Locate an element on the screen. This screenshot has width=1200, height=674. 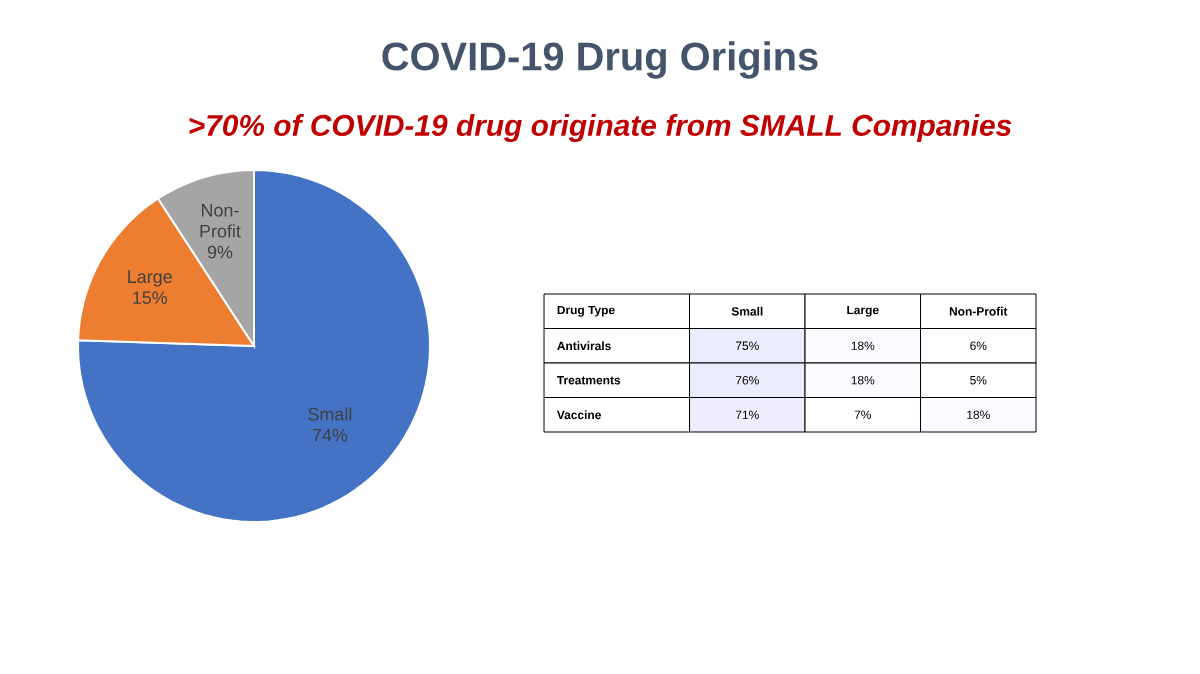
data-label: 15% is located at coordinates (150, 297).